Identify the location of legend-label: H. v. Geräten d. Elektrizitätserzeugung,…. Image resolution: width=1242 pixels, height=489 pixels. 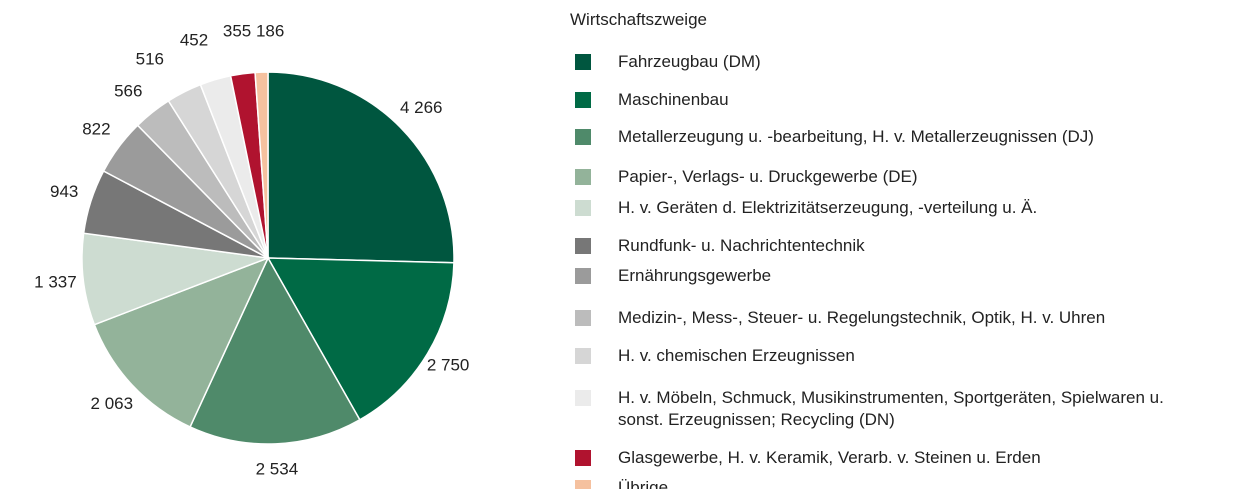
(828, 207).